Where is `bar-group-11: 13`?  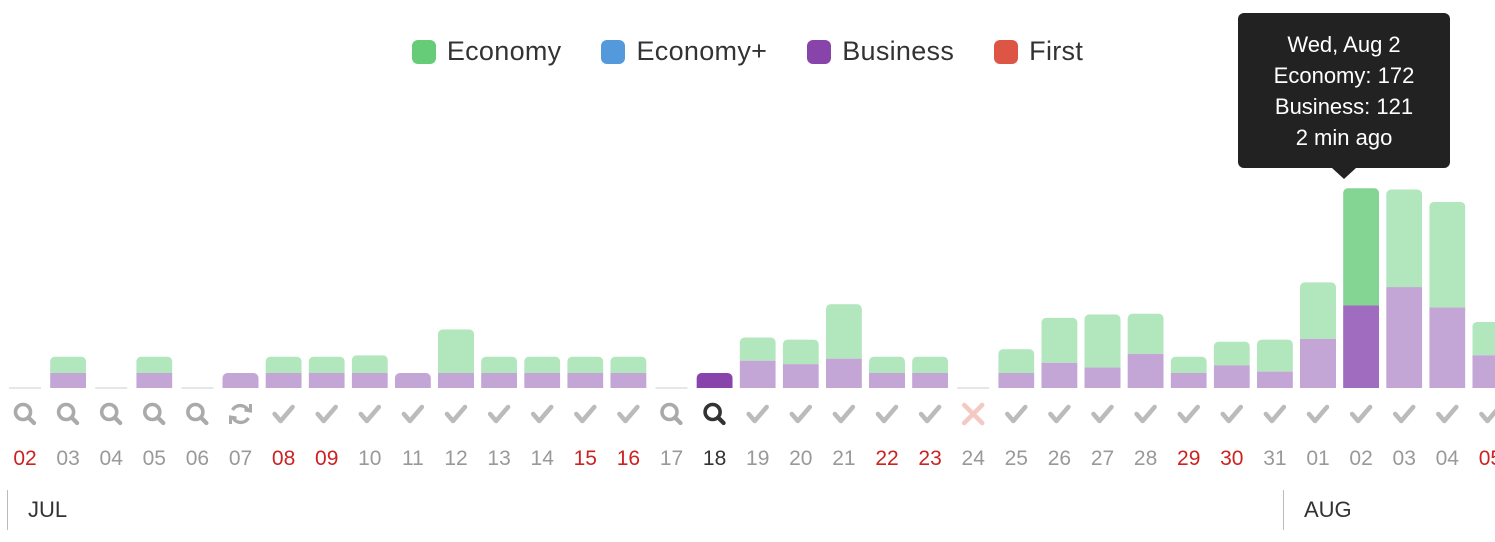 bar-group-11: 13 is located at coordinates (499, 413).